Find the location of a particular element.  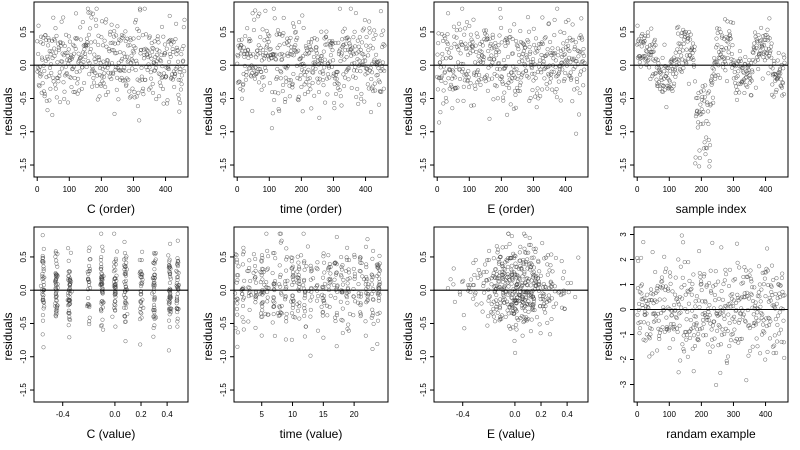

y-axis-label: residuals is located at coordinates (8, 111).